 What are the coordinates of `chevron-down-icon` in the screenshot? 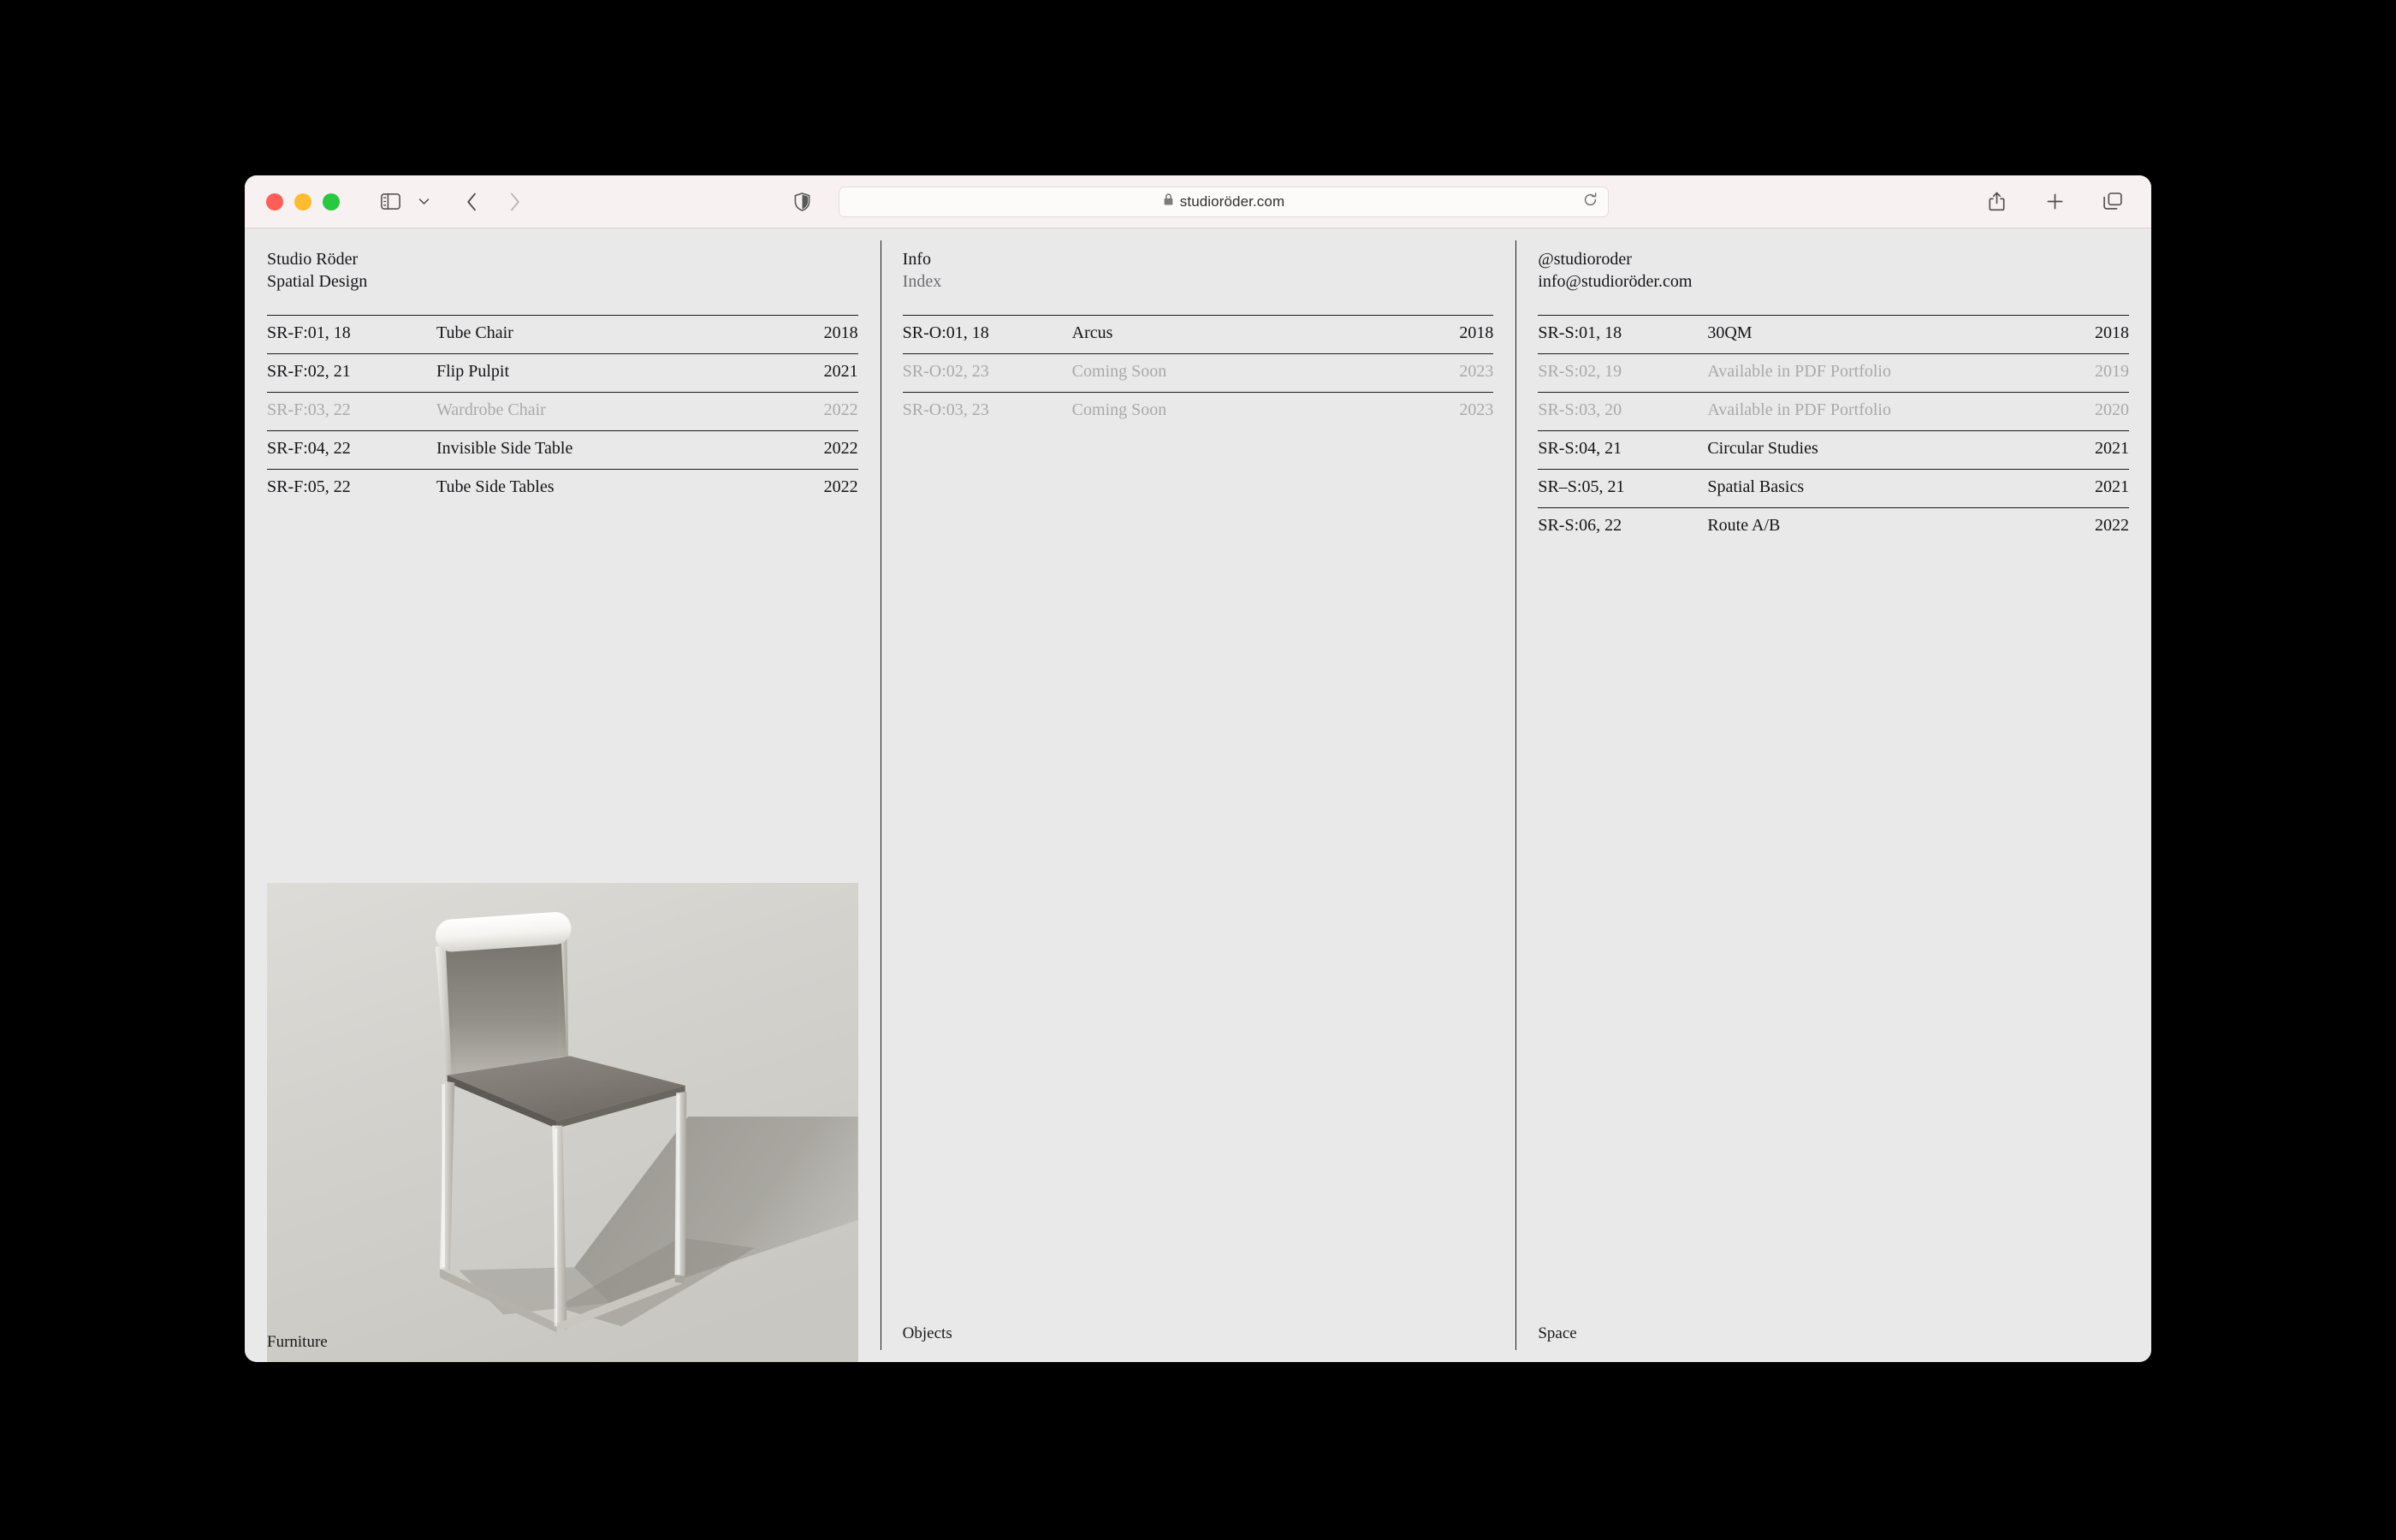 It's located at (423, 202).